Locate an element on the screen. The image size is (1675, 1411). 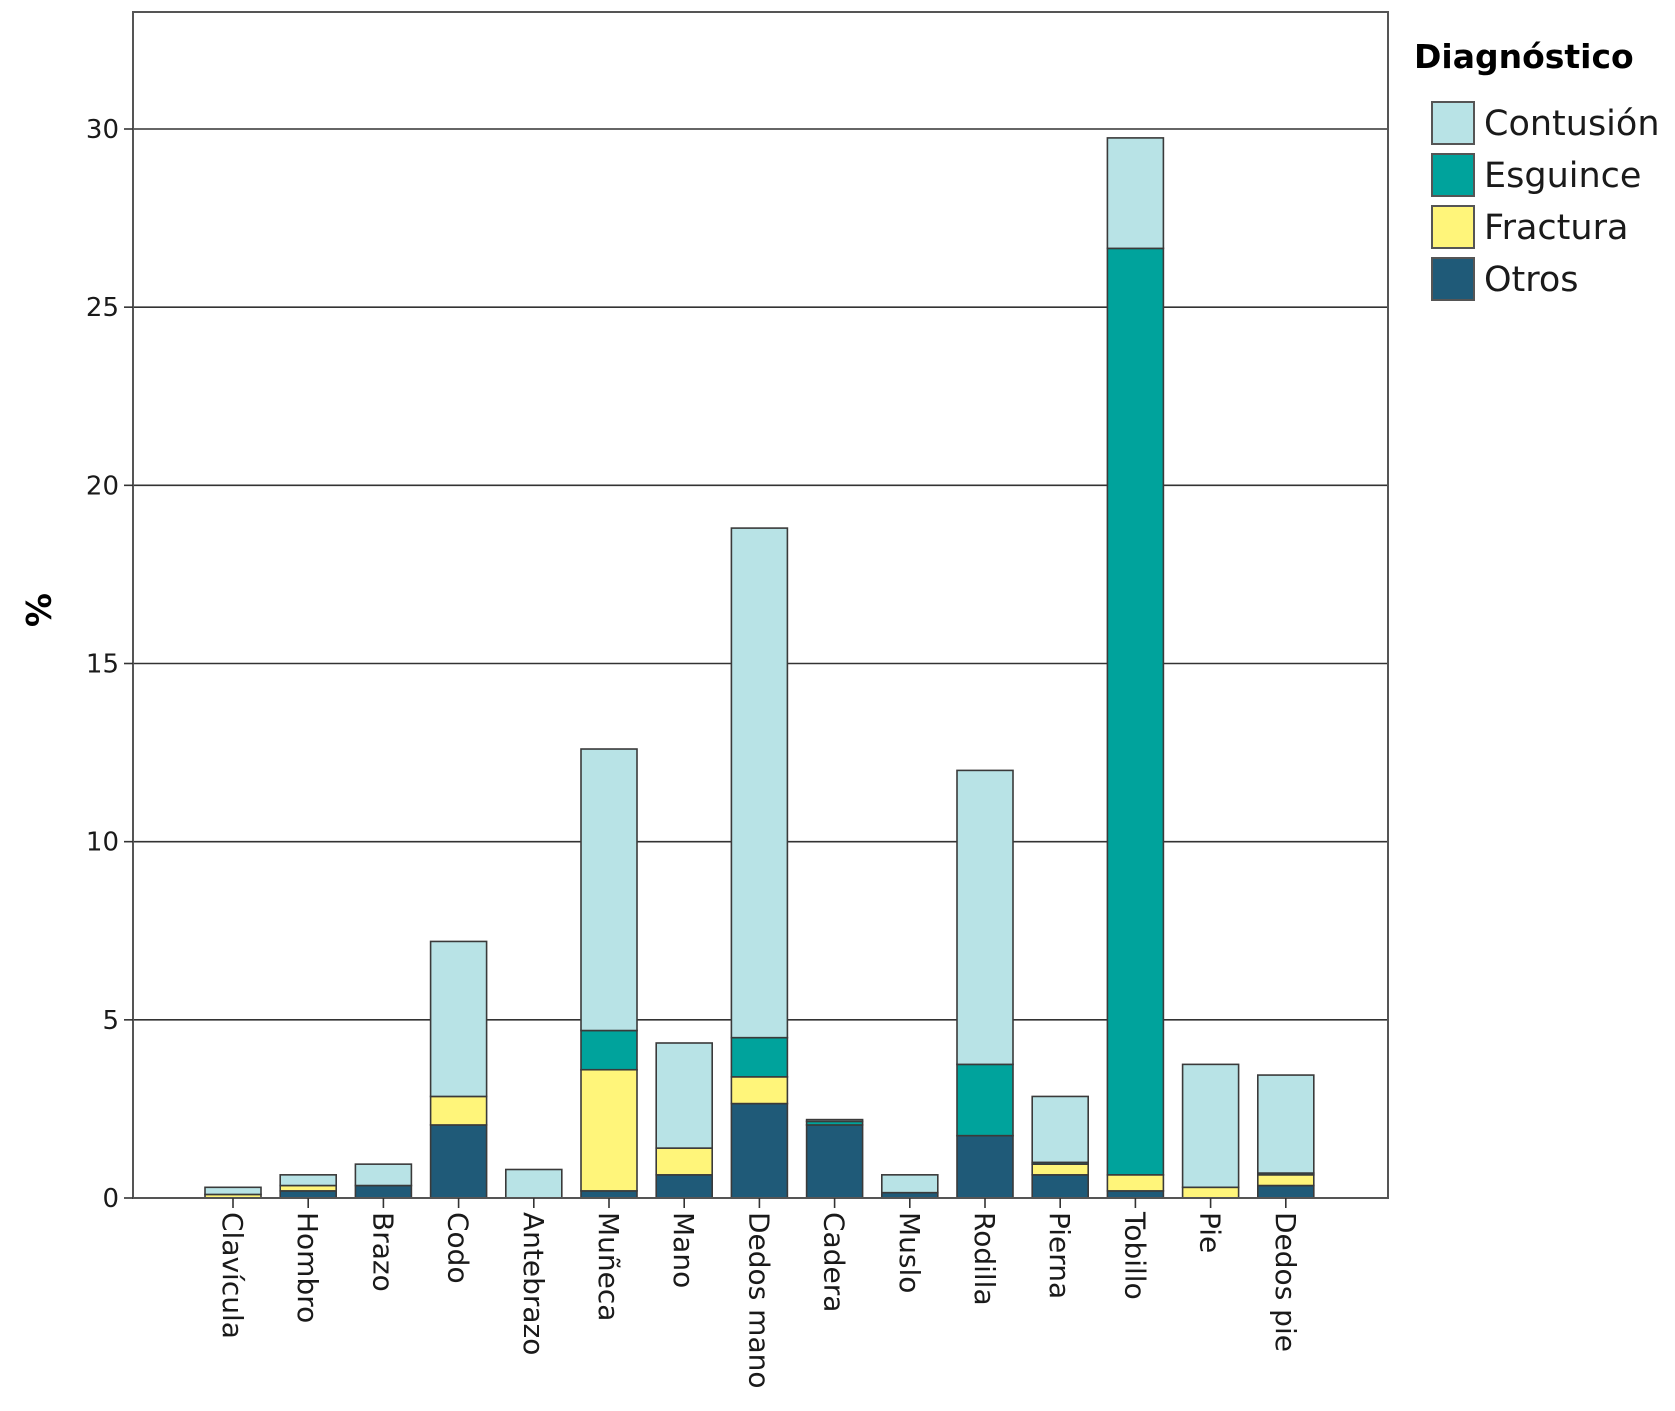
x-tick-label-pie: Pie is located at coordinates (1210, 1232).